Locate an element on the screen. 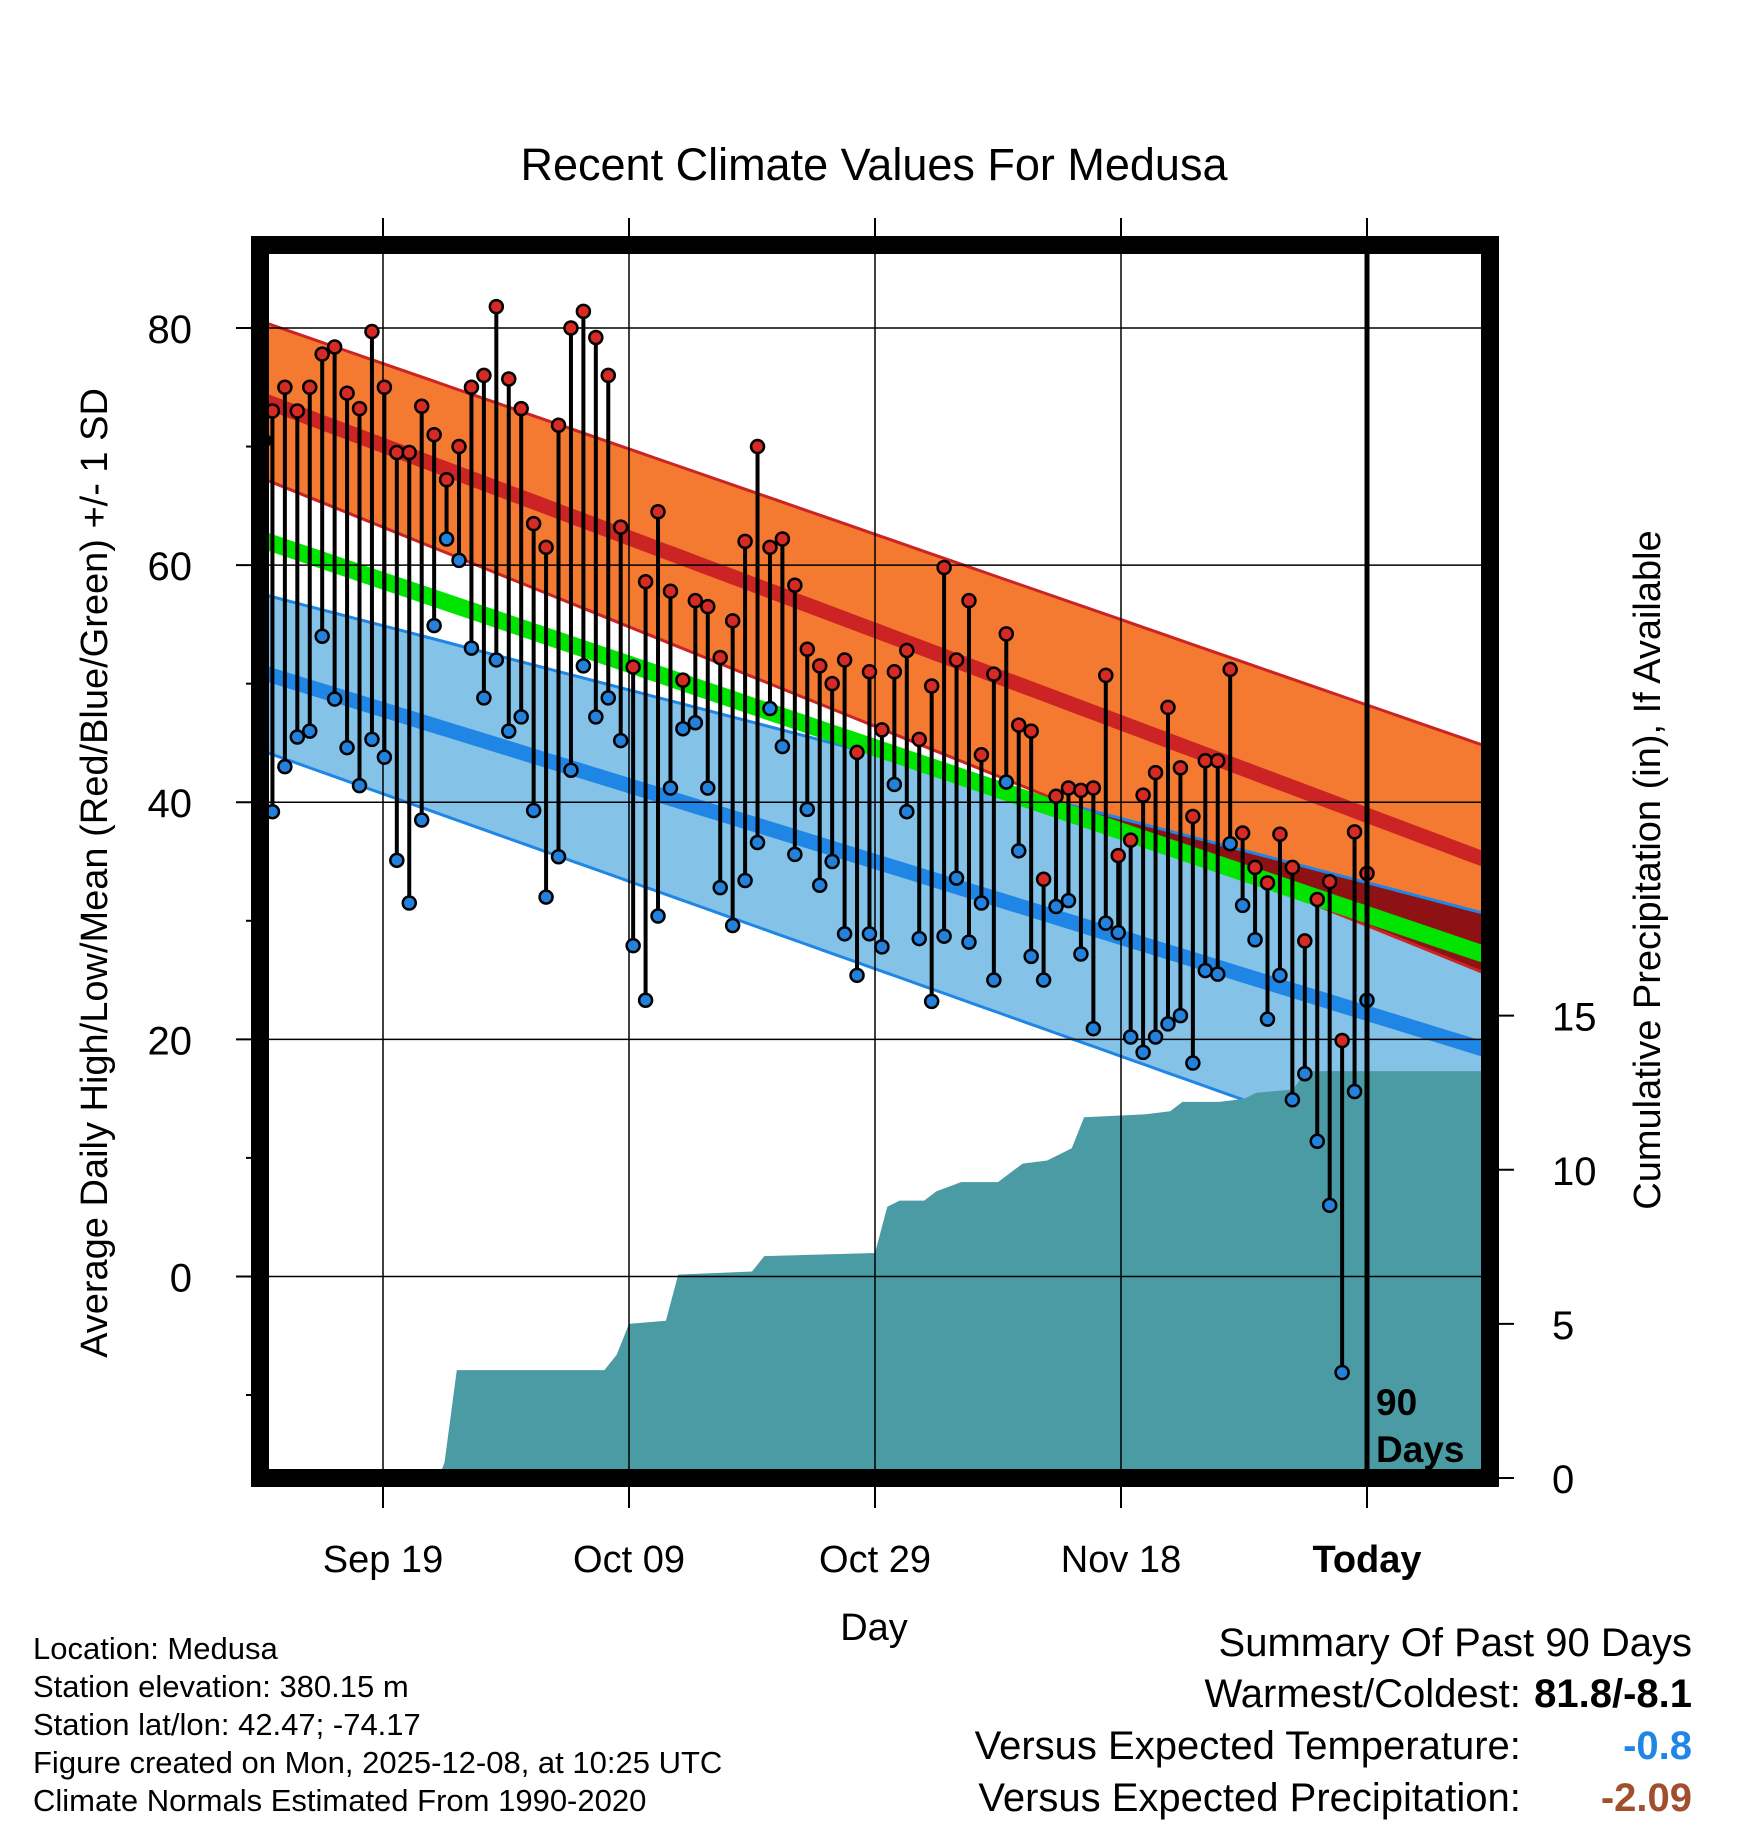  y2-tick-label: 5 is located at coordinates (1563, 1326).